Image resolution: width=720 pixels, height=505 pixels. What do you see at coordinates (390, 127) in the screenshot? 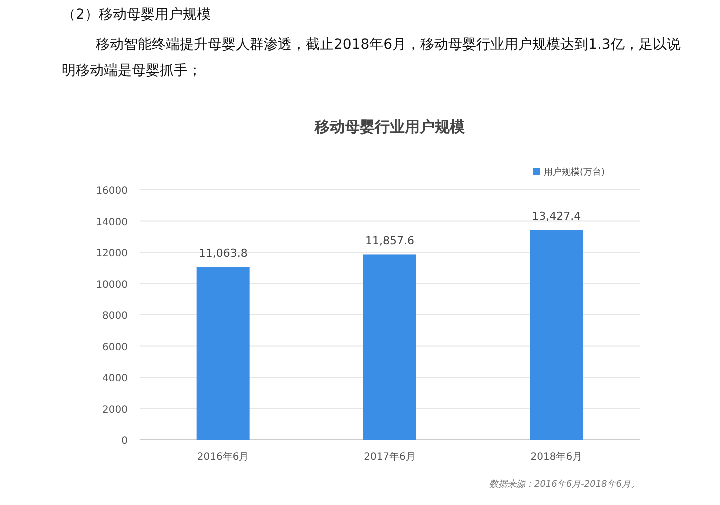
I see `chart-title: 移动母婴行业用户规模` at bounding box center [390, 127].